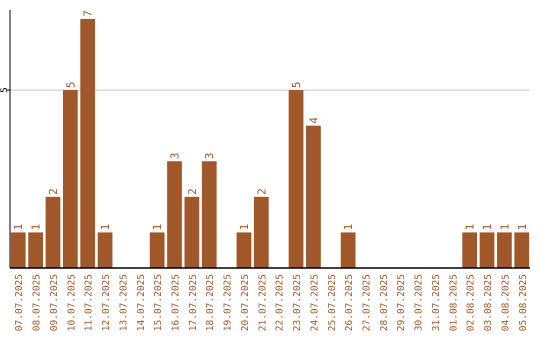 The image size is (540, 340). Describe the element at coordinates (280, 303) in the screenshot. I see `x-tick-label: 22.07.2025` at that location.